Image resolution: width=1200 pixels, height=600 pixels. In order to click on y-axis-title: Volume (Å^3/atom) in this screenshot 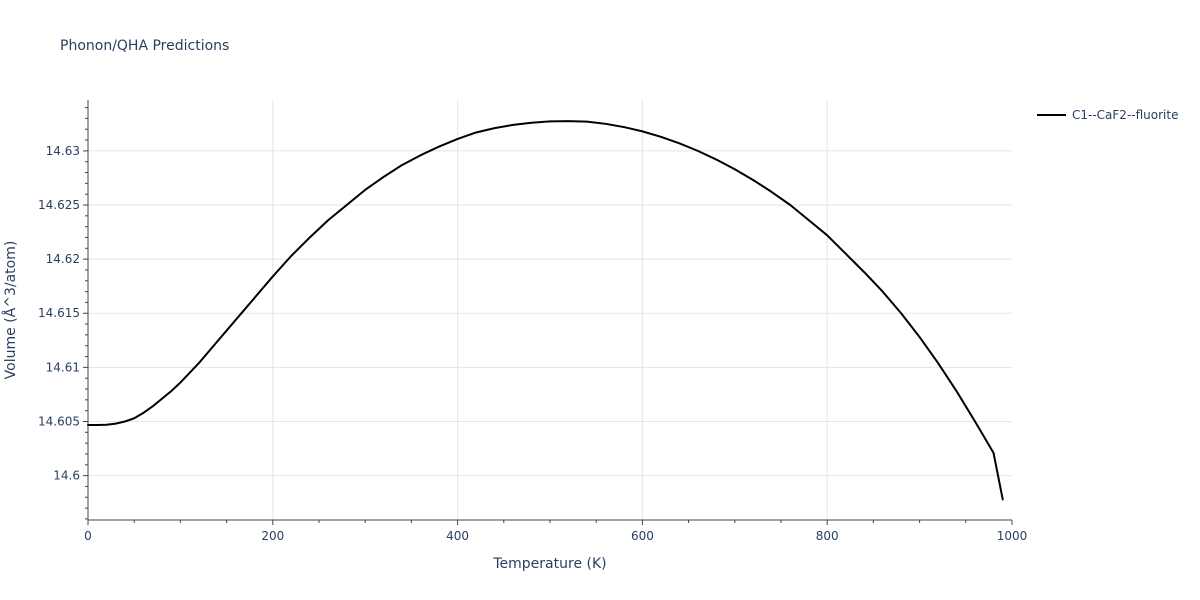, I will do `click(10, 310)`.